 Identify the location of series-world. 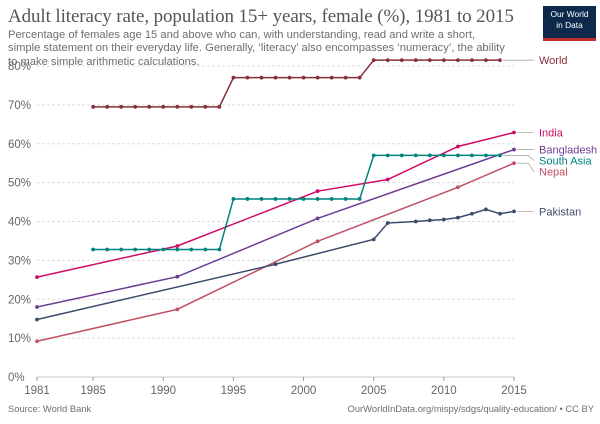
(296, 83).